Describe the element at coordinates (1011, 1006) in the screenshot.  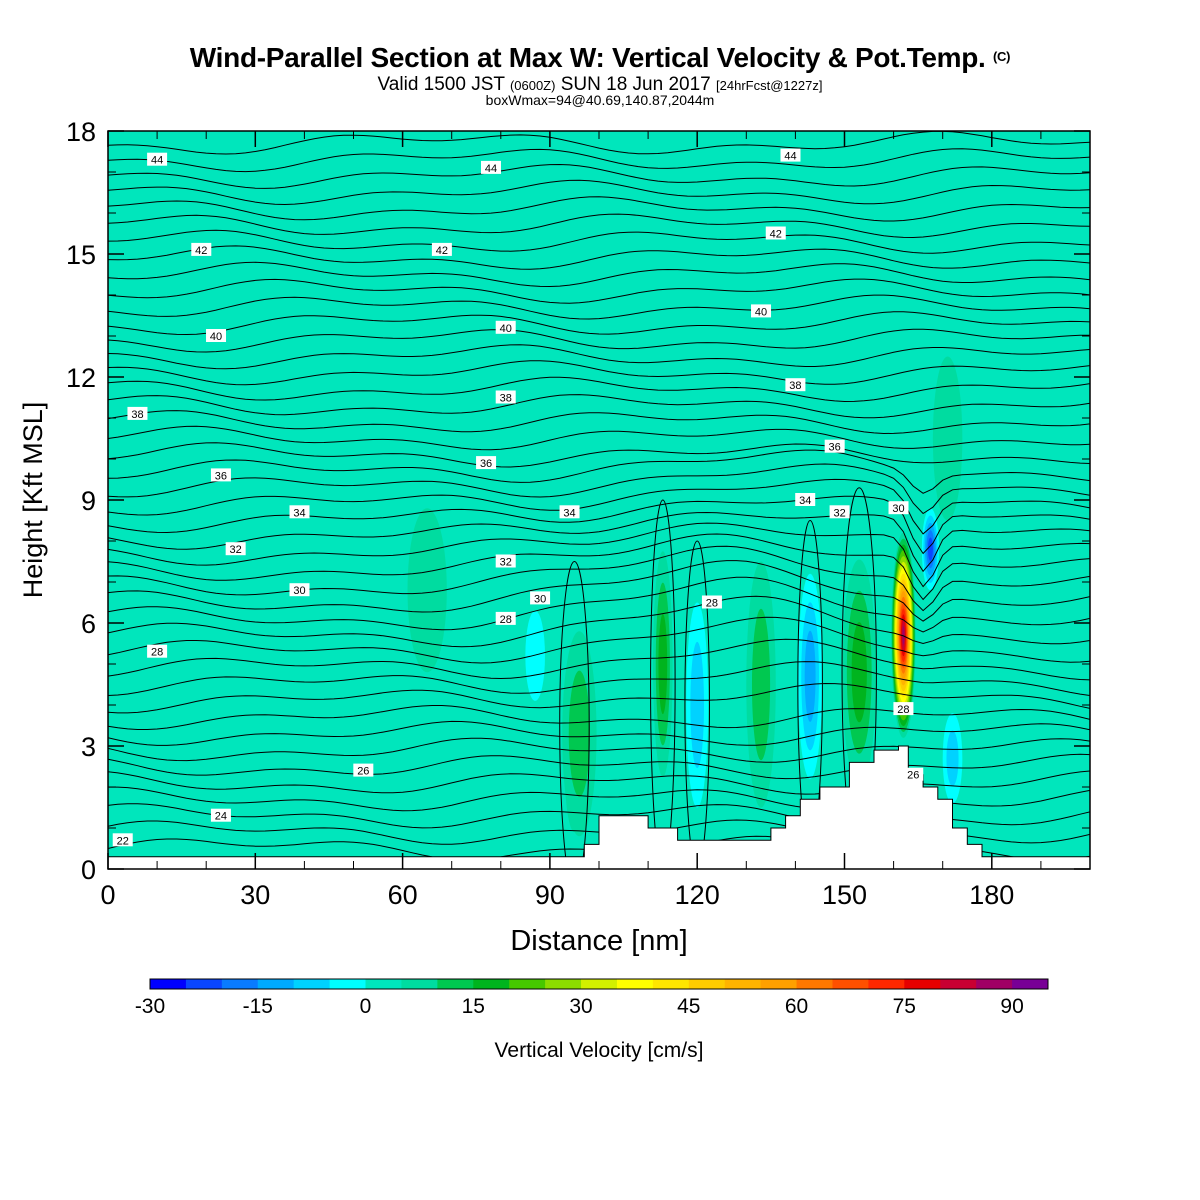
I see `colorbar-tick-label: 90` at that location.